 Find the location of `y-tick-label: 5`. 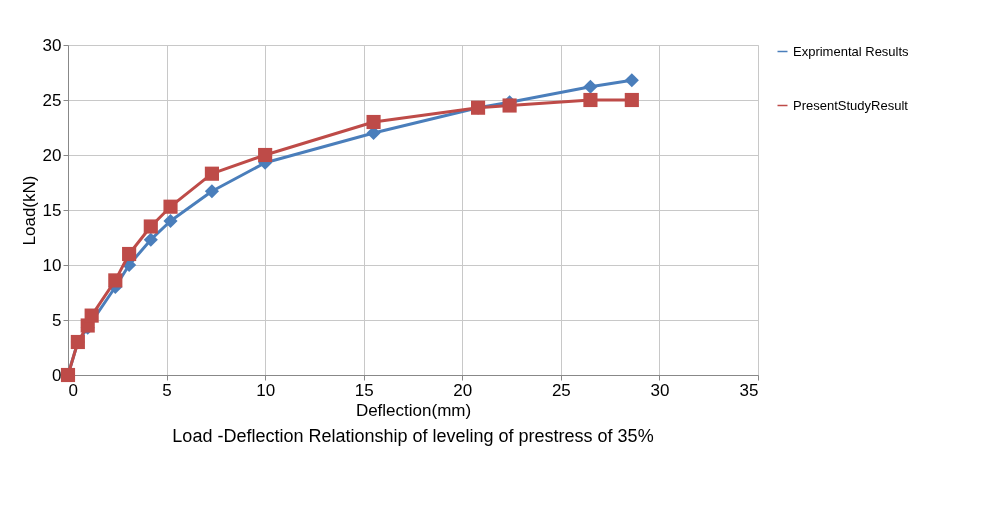

y-tick-label: 5 is located at coordinates (57, 320).